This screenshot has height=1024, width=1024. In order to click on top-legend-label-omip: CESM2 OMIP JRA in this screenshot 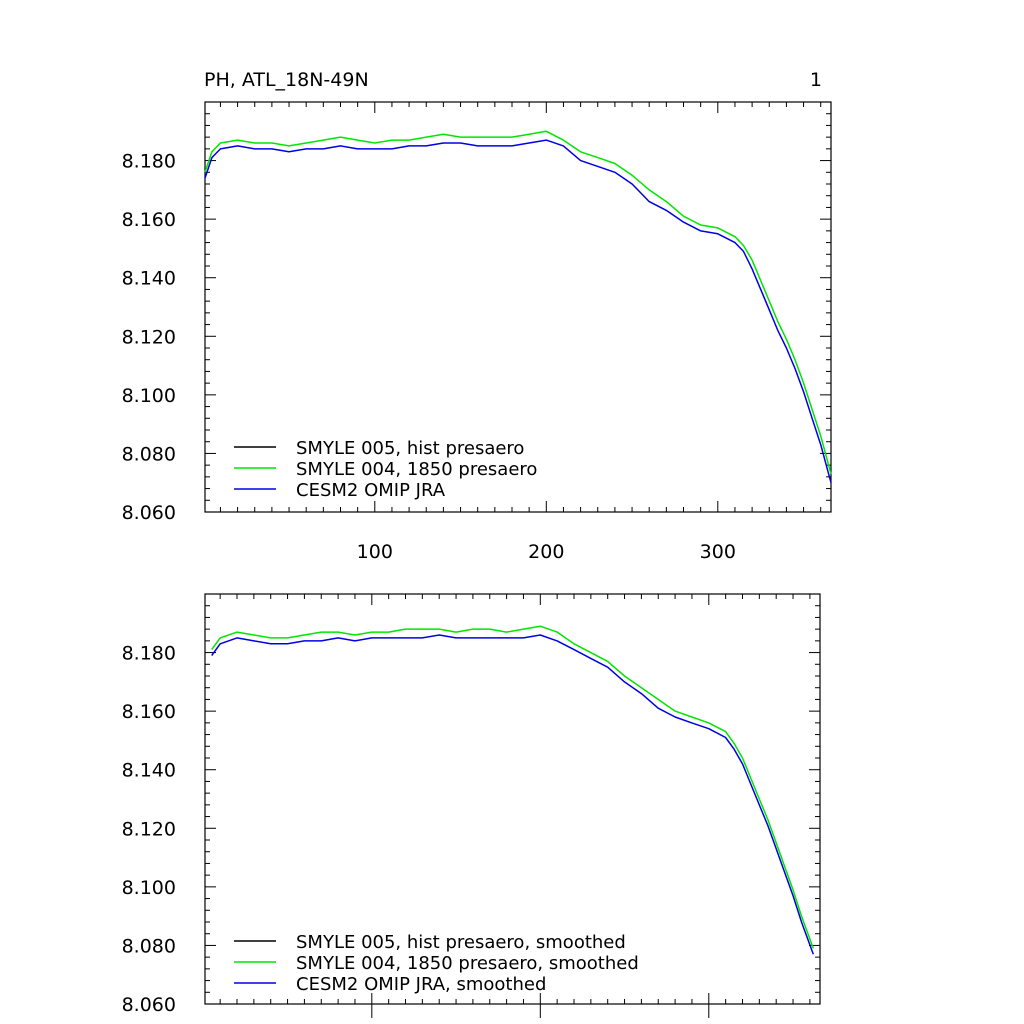, I will do `click(371, 490)`.